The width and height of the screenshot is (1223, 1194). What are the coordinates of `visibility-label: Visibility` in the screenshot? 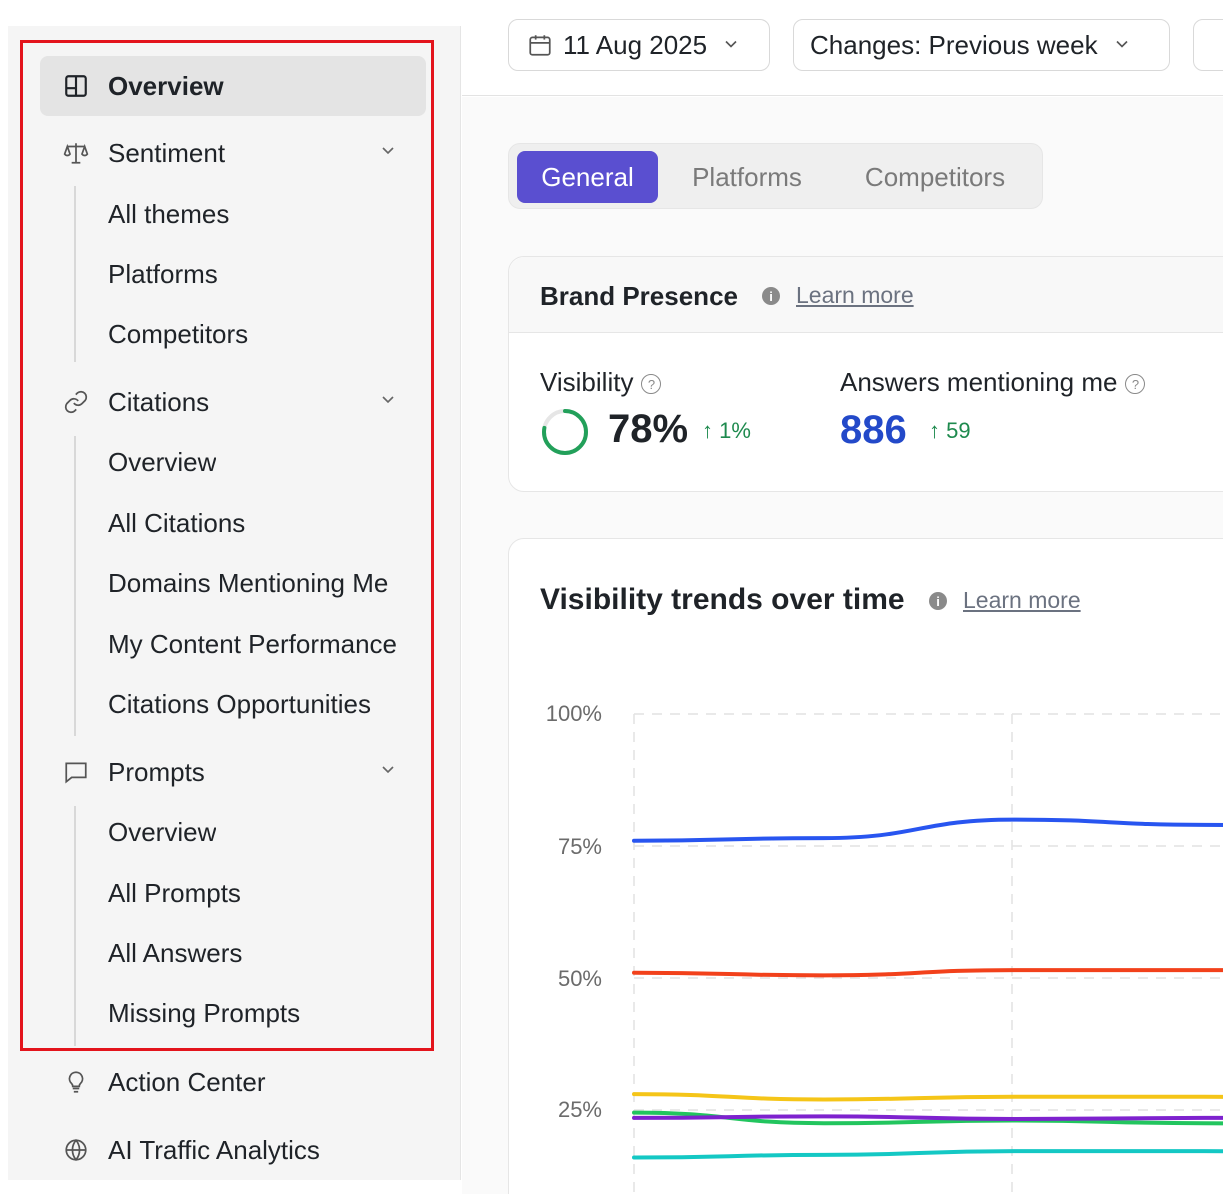 It's located at (587, 382).